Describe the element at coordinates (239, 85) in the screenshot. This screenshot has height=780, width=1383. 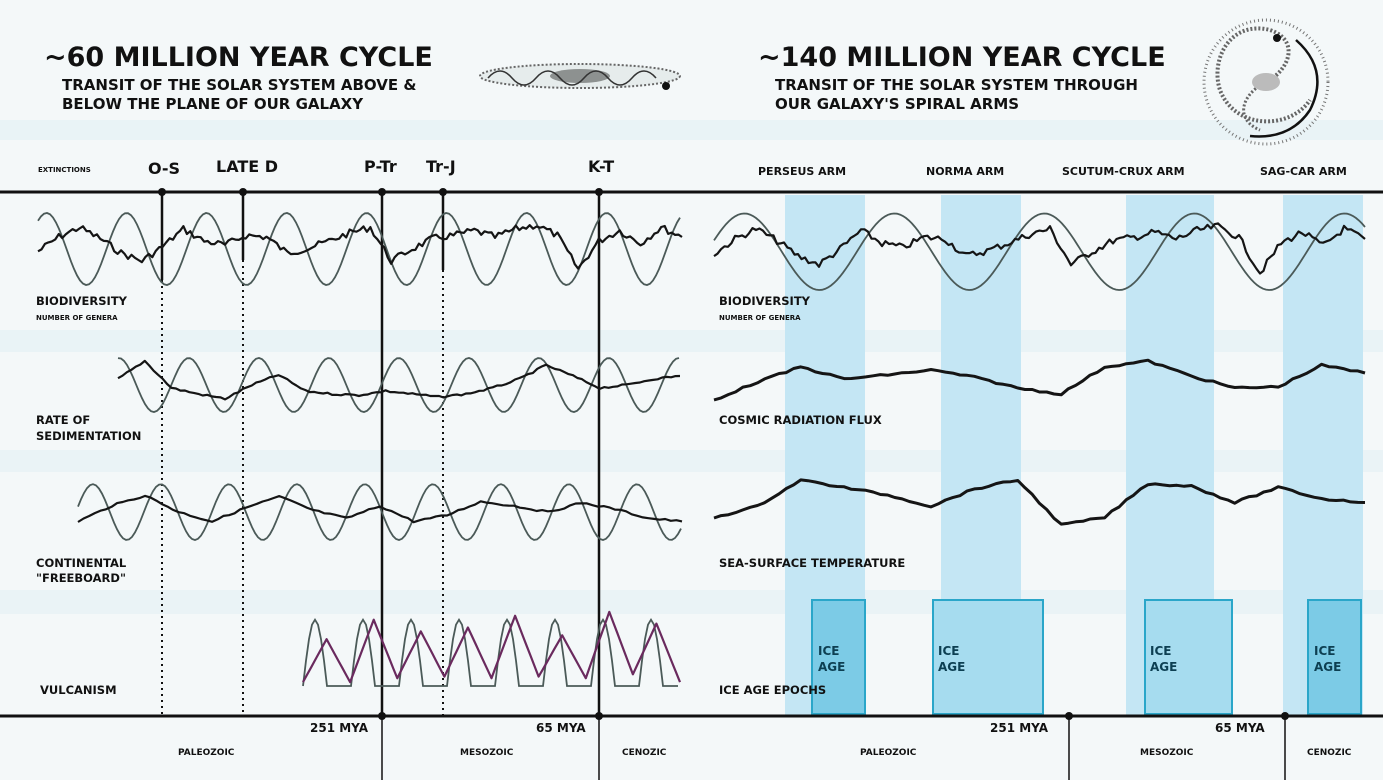
I see `left-subtitle-1: TRANSIT OF THE SOLAR SYSTEM ABOVE &` at that location.